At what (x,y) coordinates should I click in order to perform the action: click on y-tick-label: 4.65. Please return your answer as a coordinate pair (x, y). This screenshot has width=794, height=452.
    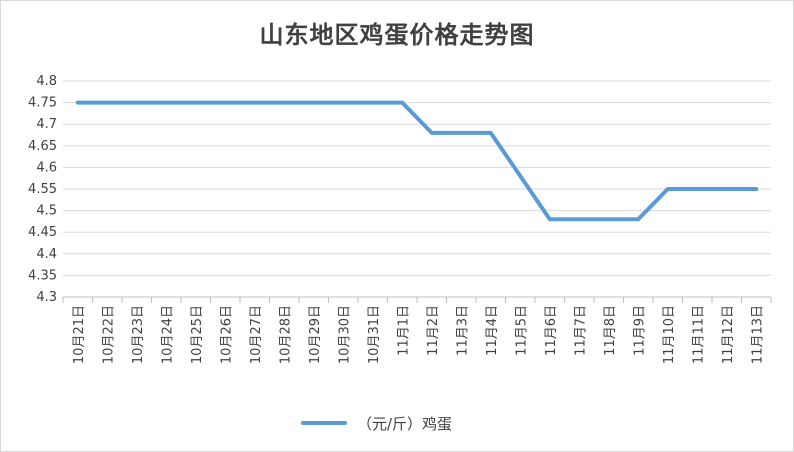
    Looking at the image, I should click on (42, 146).